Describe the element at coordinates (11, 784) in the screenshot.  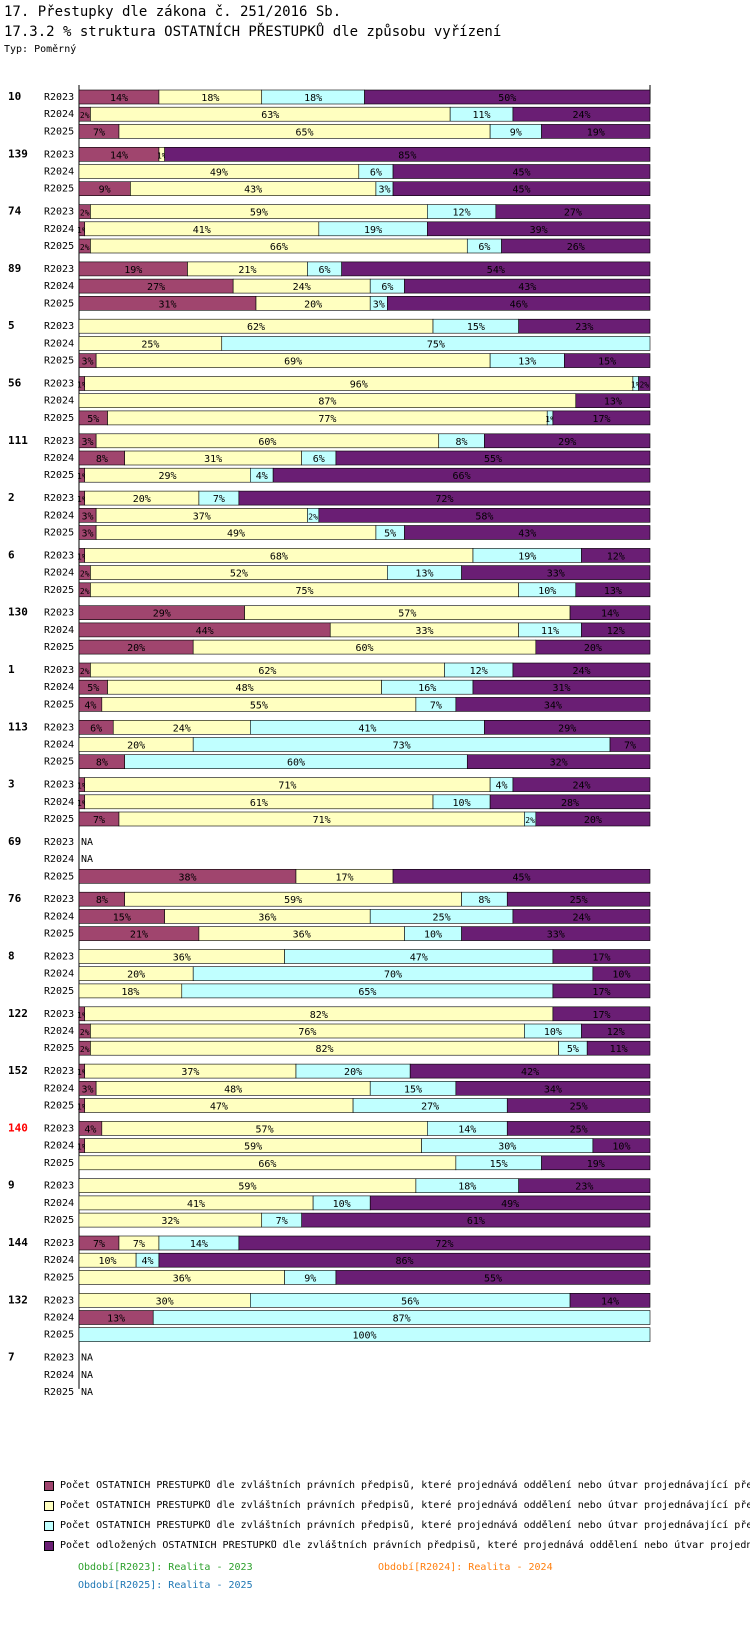
I see `group-label: 3` at that location.